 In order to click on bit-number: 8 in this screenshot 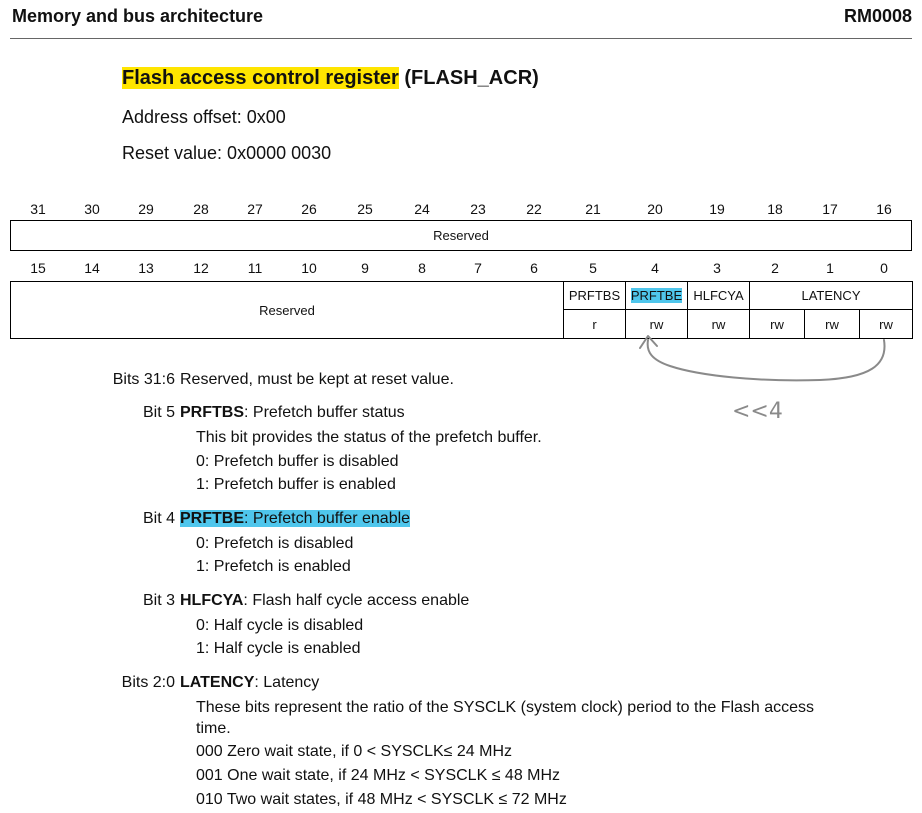, I will do `click(422, 268)`.